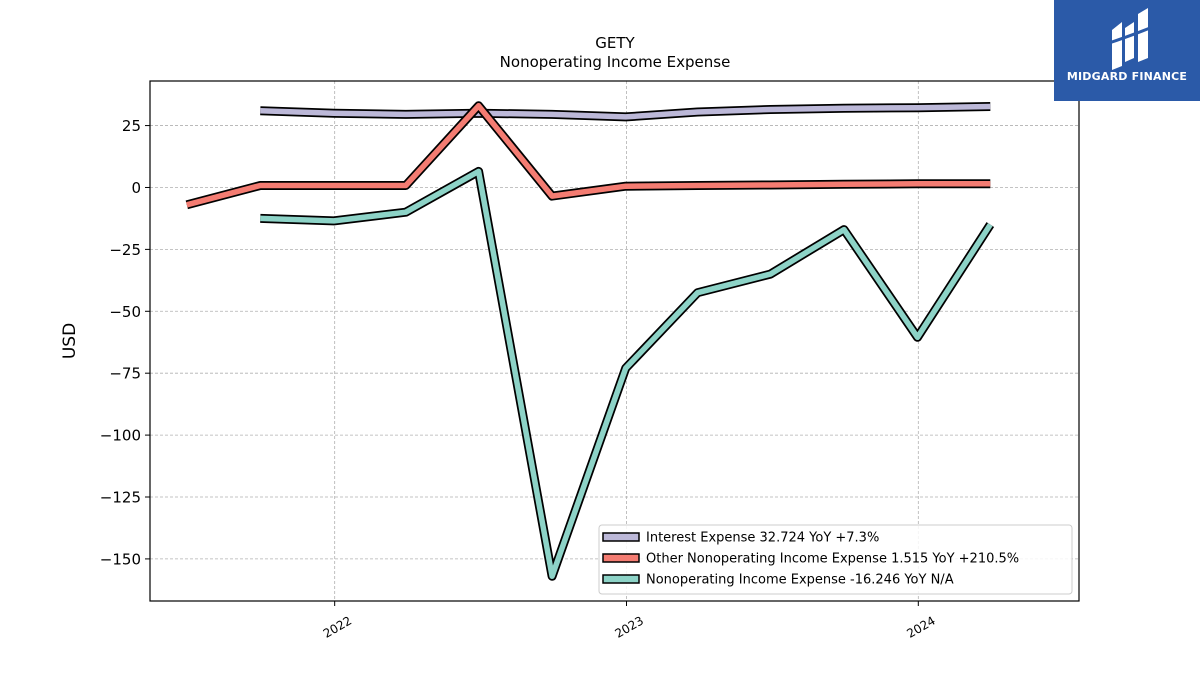  What do you see at coordinates (615, 43) in the screenshot?
I see `chart-title: GETY` at bounding box center [615, 43].